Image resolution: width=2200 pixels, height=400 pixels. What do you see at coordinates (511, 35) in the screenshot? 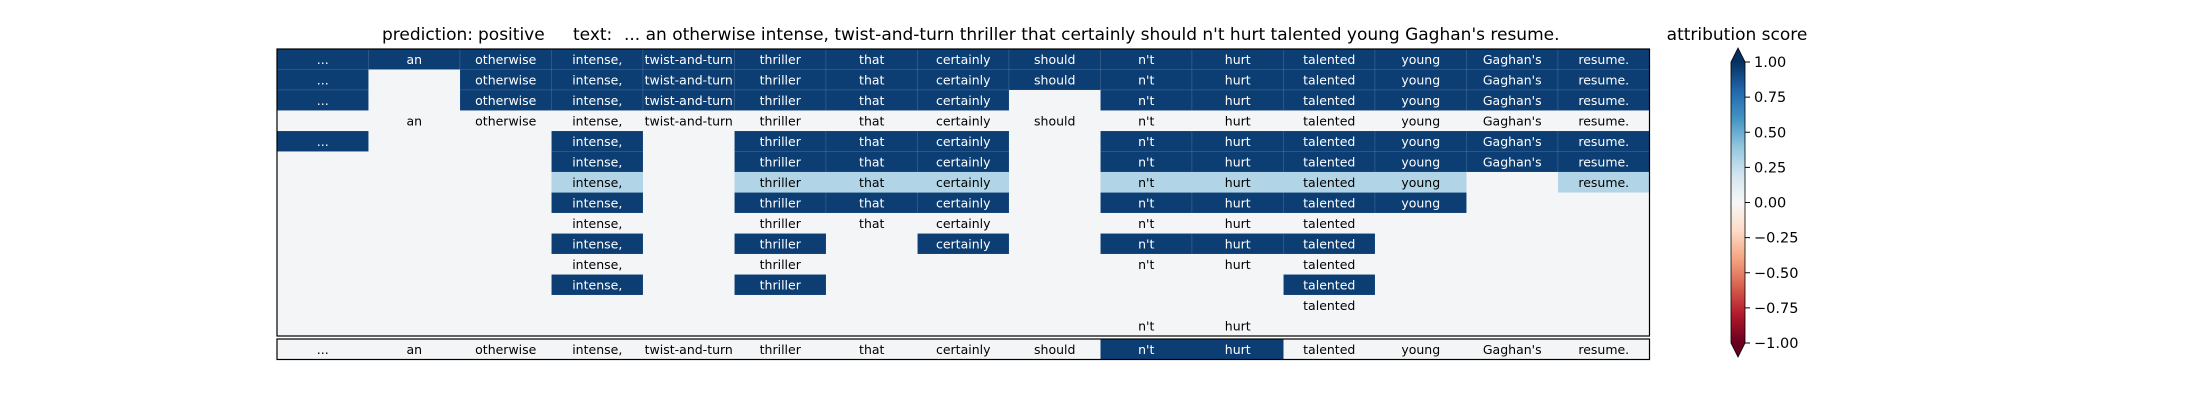
I see `prediction-value: positive` at bounding box center [511, 35].